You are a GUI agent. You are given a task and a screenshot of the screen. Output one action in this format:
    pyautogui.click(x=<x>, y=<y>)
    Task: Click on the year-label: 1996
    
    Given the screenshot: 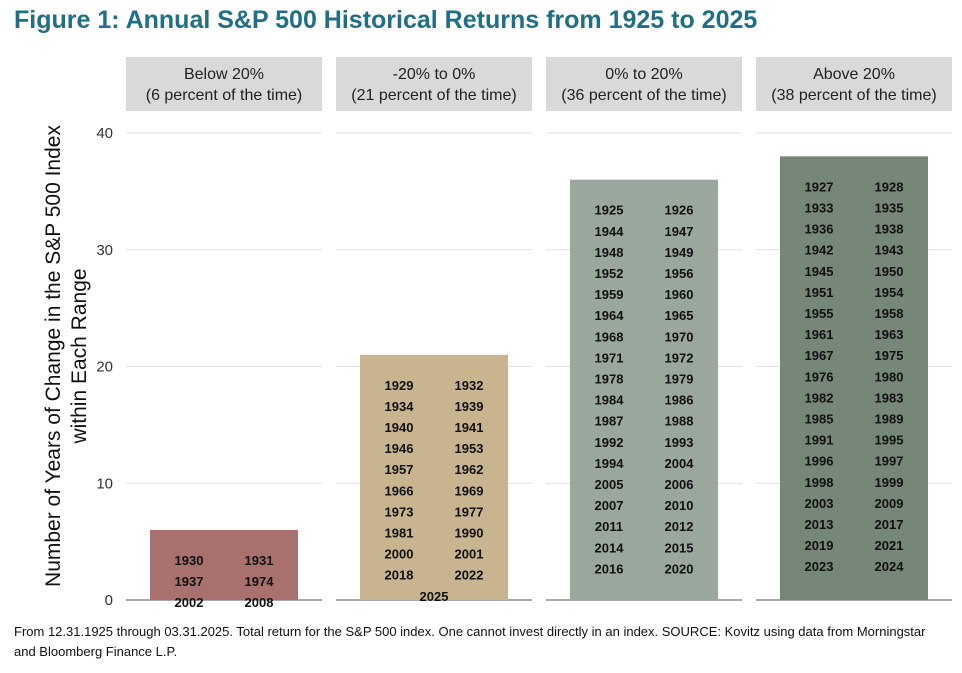 What is the action you would take?
    pyautogui.click(x=819, y=461)
    